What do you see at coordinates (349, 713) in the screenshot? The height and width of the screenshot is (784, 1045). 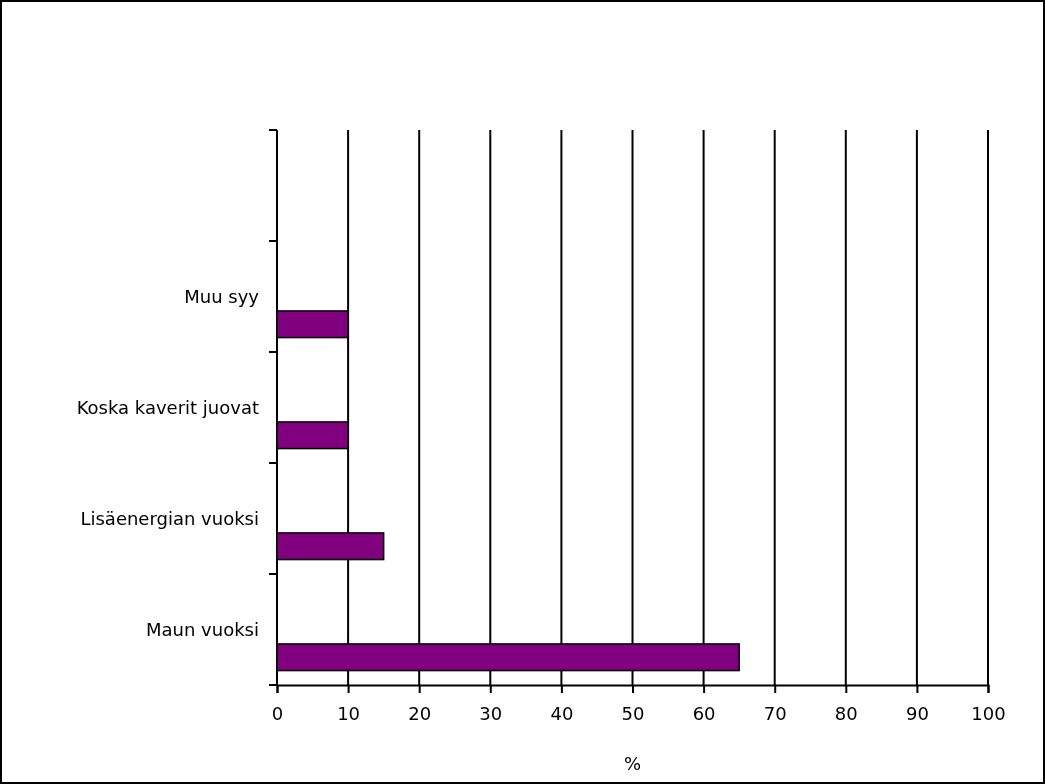 I see `x-tick-label: 10` at bounding box center [349, 713].